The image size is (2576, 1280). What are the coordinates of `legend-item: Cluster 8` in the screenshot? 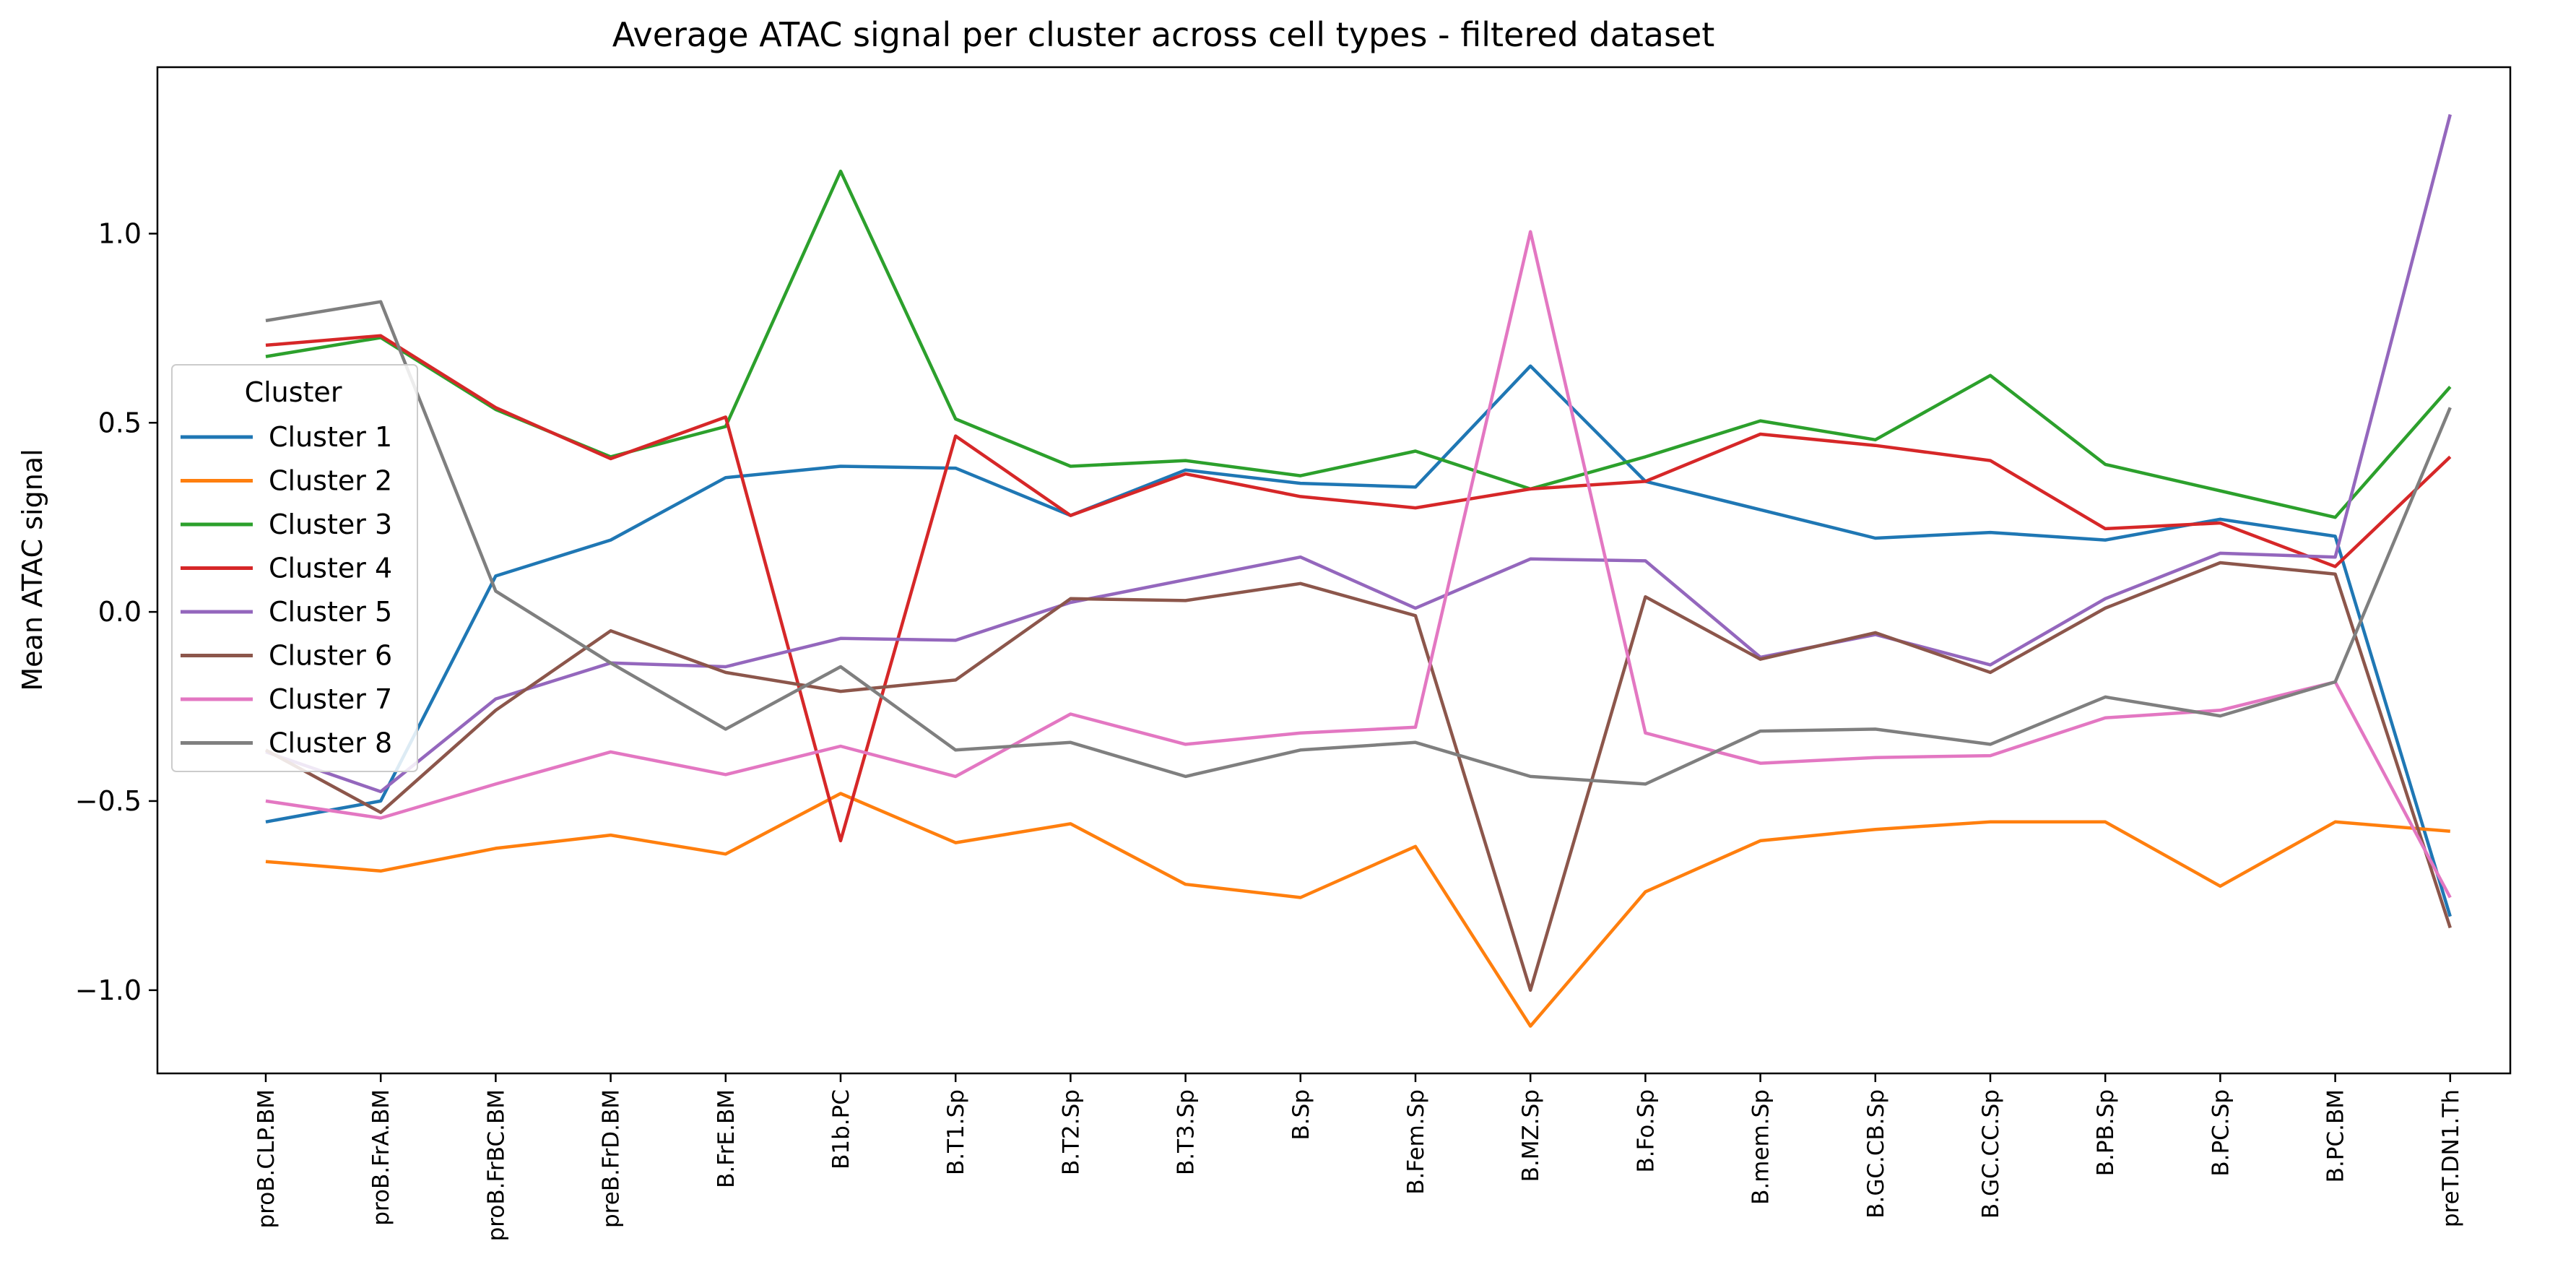 It's located at (286, 743).